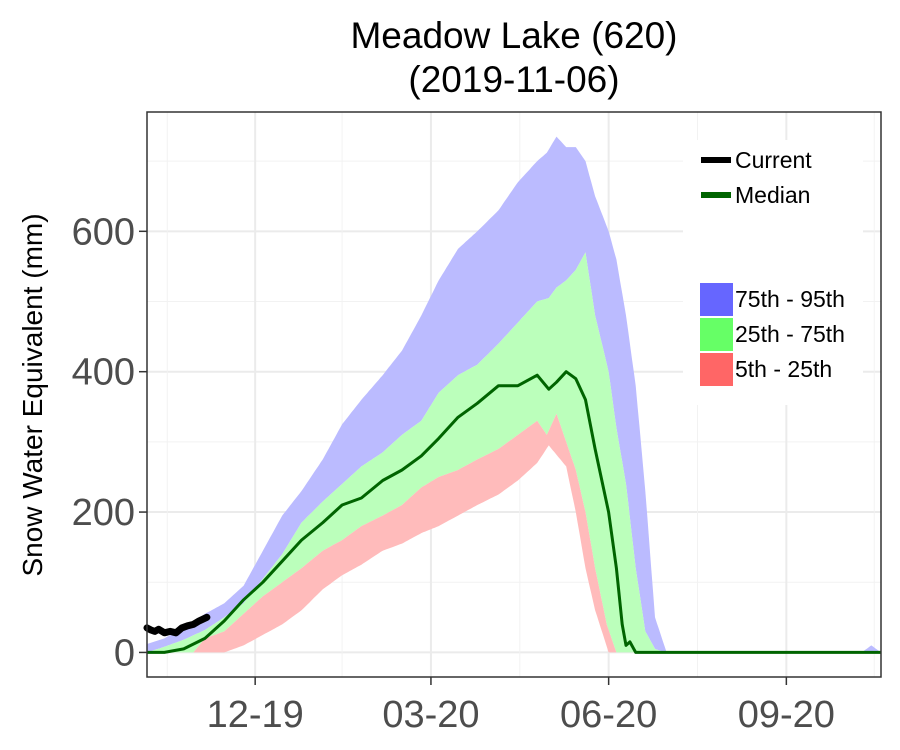 The height and width of the screenshot is (750, 900). I want to click on legend-band-label: 25th - 75th, so click(790, 334).